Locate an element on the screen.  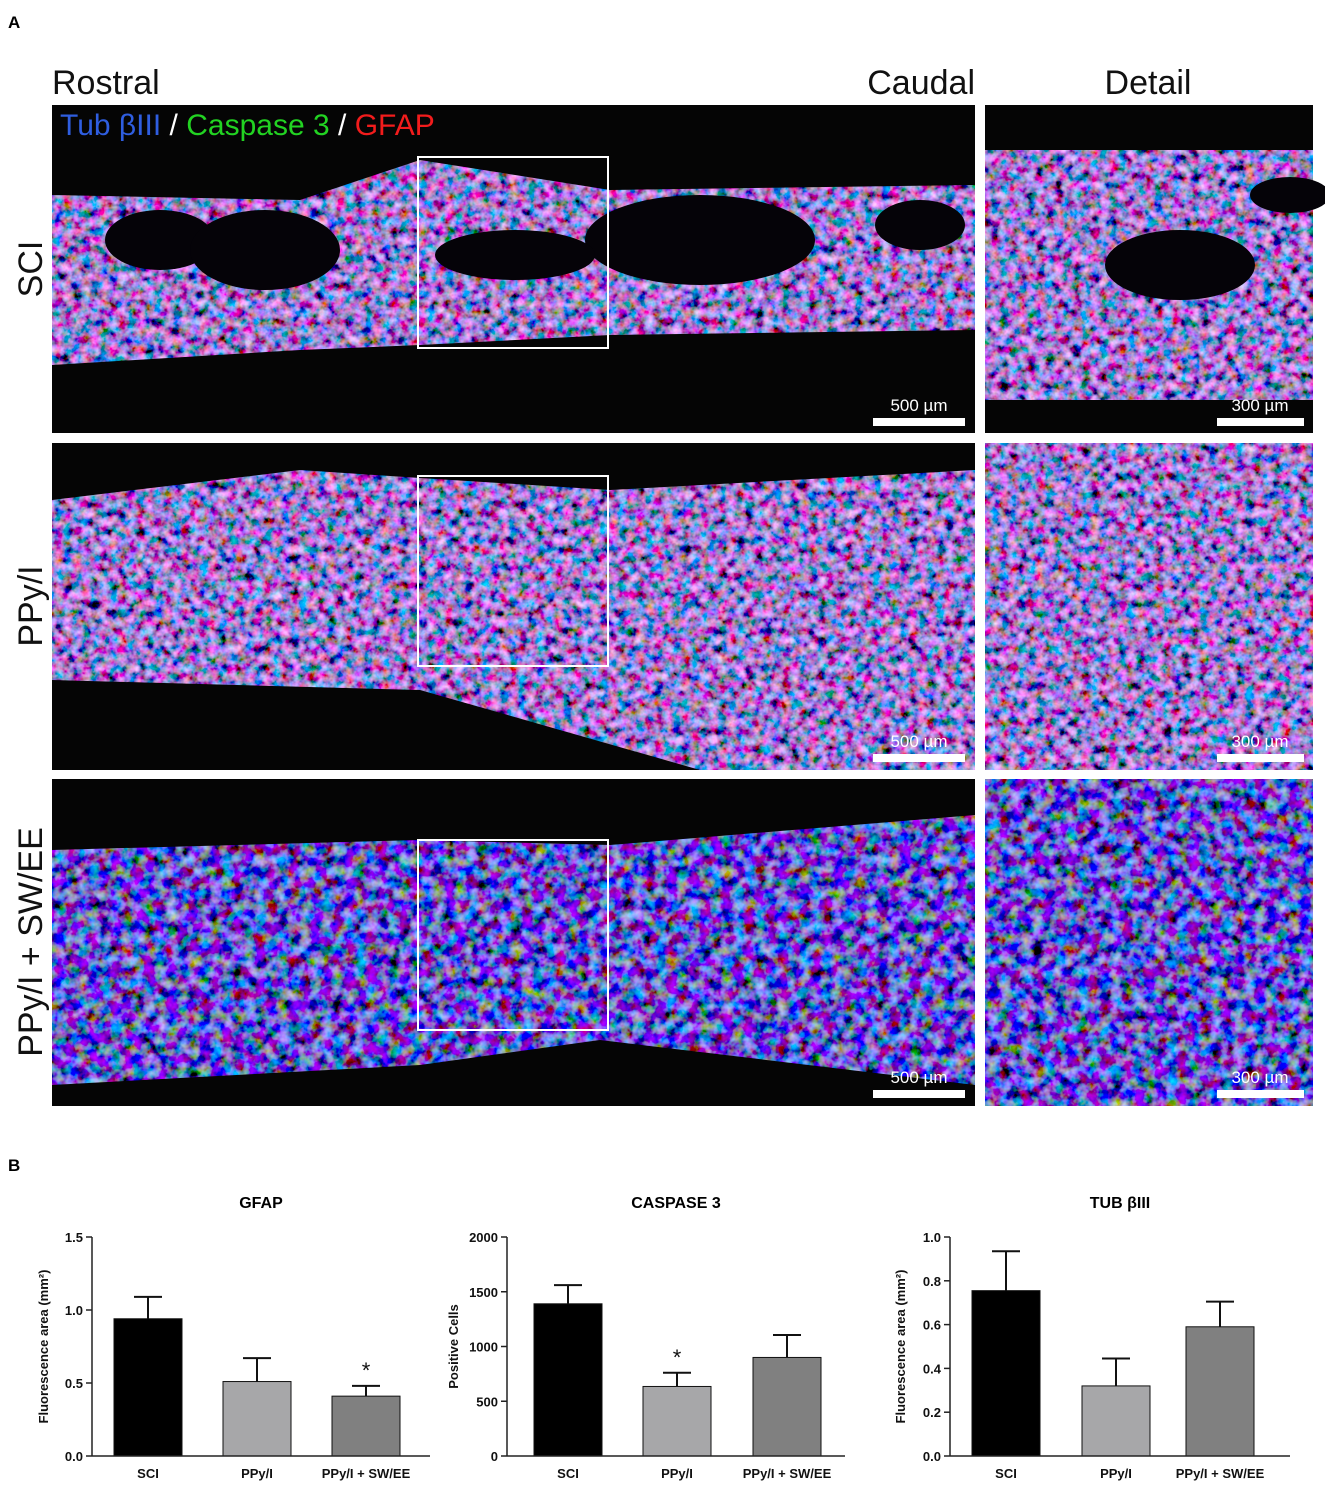
y-tick-label: 2000 is located at coordinates (483, 1237).